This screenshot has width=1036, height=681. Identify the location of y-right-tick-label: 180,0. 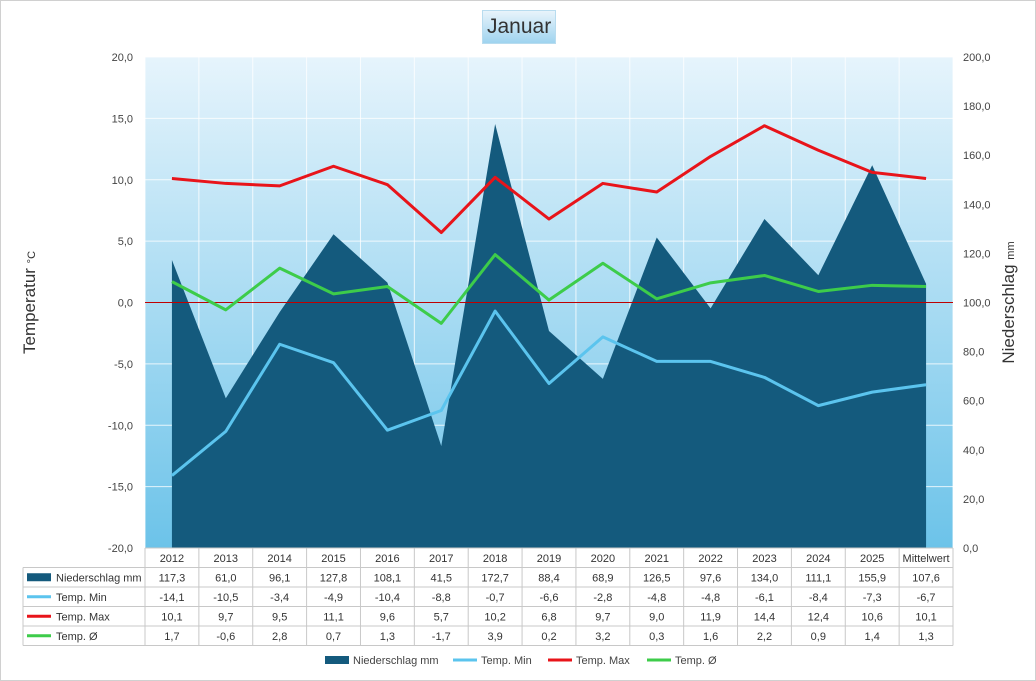
(977, 107).